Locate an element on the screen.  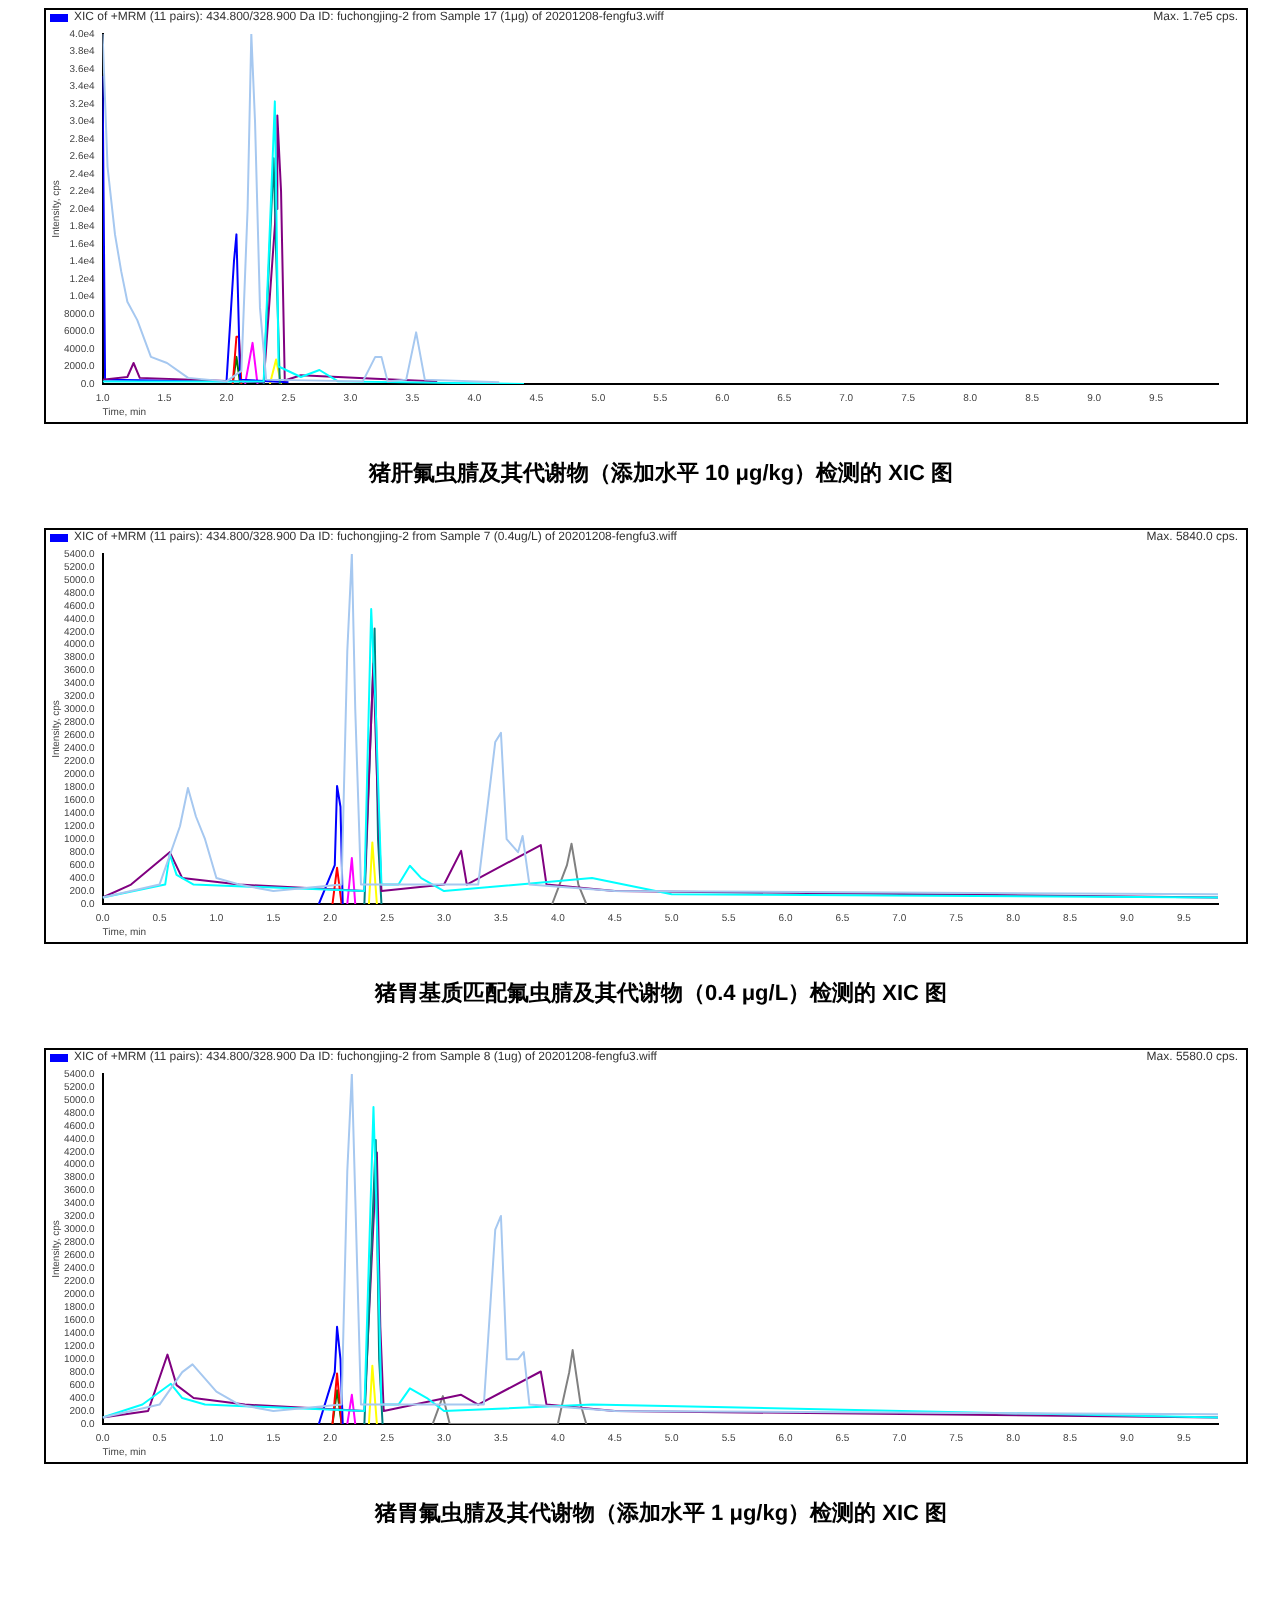
text: 猪肝氟虫腈及其代谢物（添加水平 10 μg/kg）检测的 XIC 图 is located at coordinates (661, 474).